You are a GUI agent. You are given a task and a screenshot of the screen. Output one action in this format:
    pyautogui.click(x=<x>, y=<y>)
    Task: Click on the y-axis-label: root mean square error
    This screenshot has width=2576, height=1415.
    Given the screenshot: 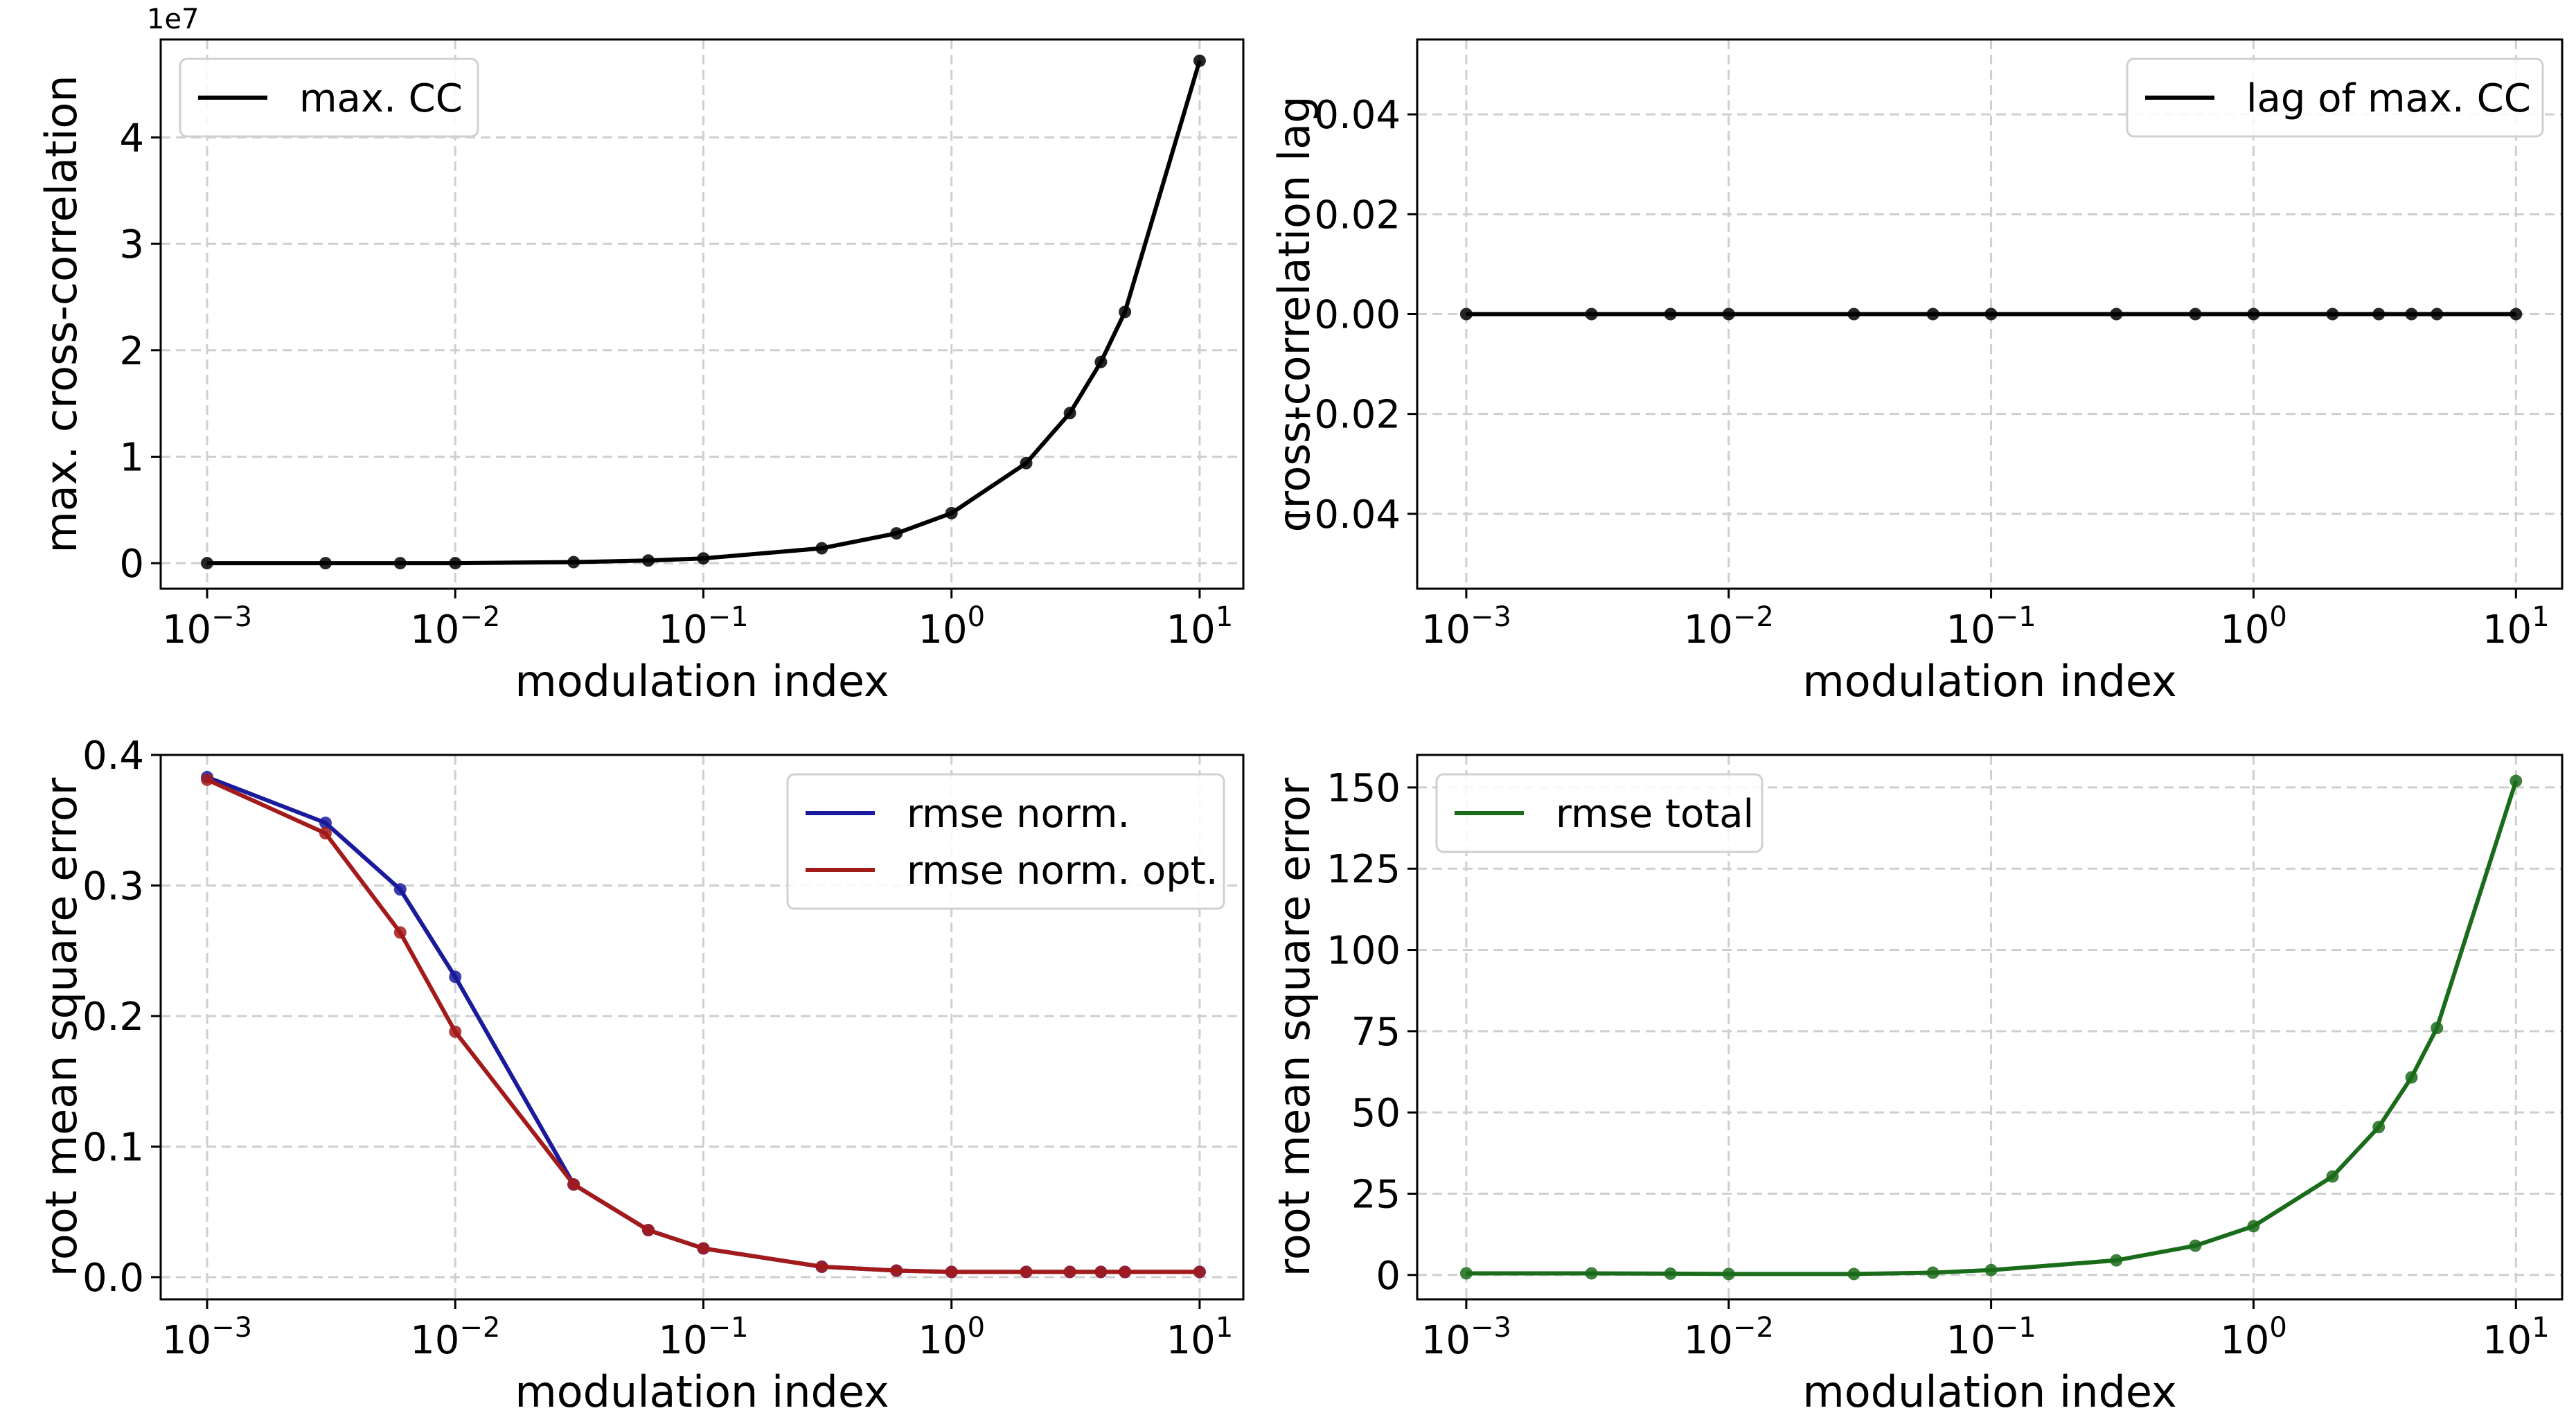 What is the action you would take?
    pyautogui.click(x=1294, y=1026)
    